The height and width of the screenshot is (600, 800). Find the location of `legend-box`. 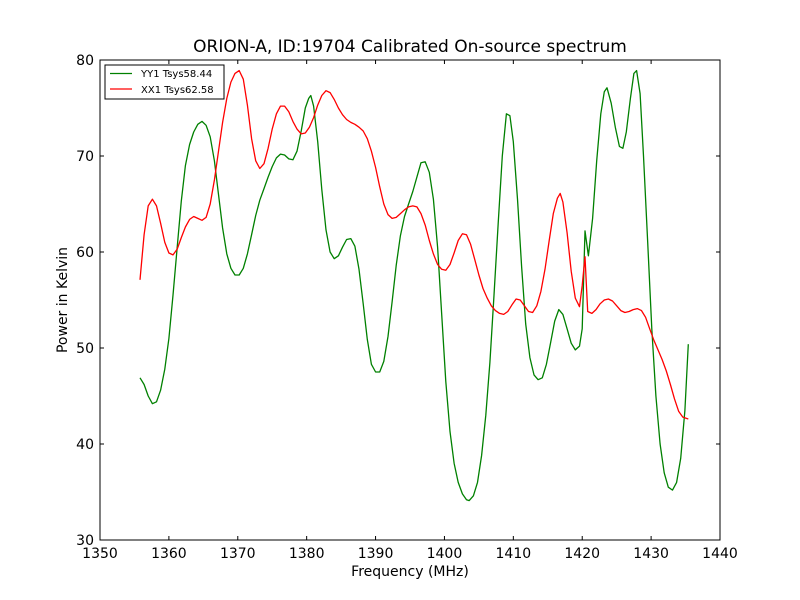

legend-box is located at coordinates (164, 82).